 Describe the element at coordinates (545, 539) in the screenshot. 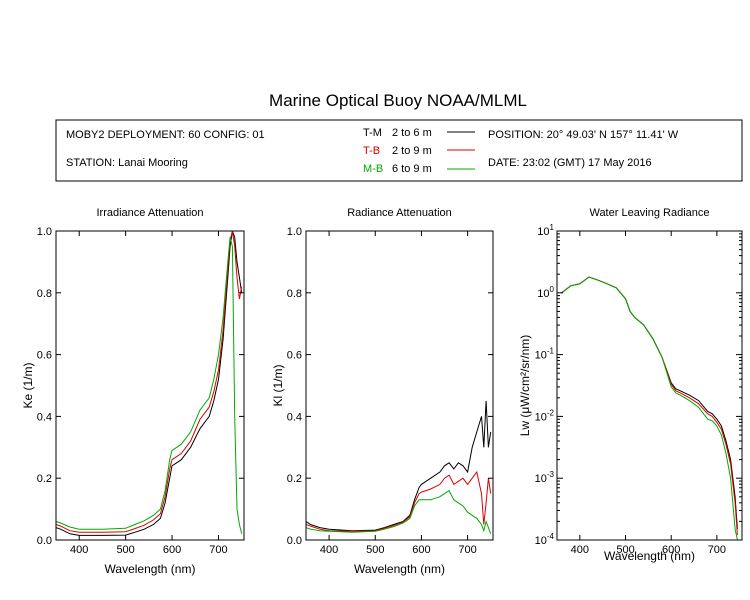

I see `y-tick-label-lw: 10⁻⁴` at that location.